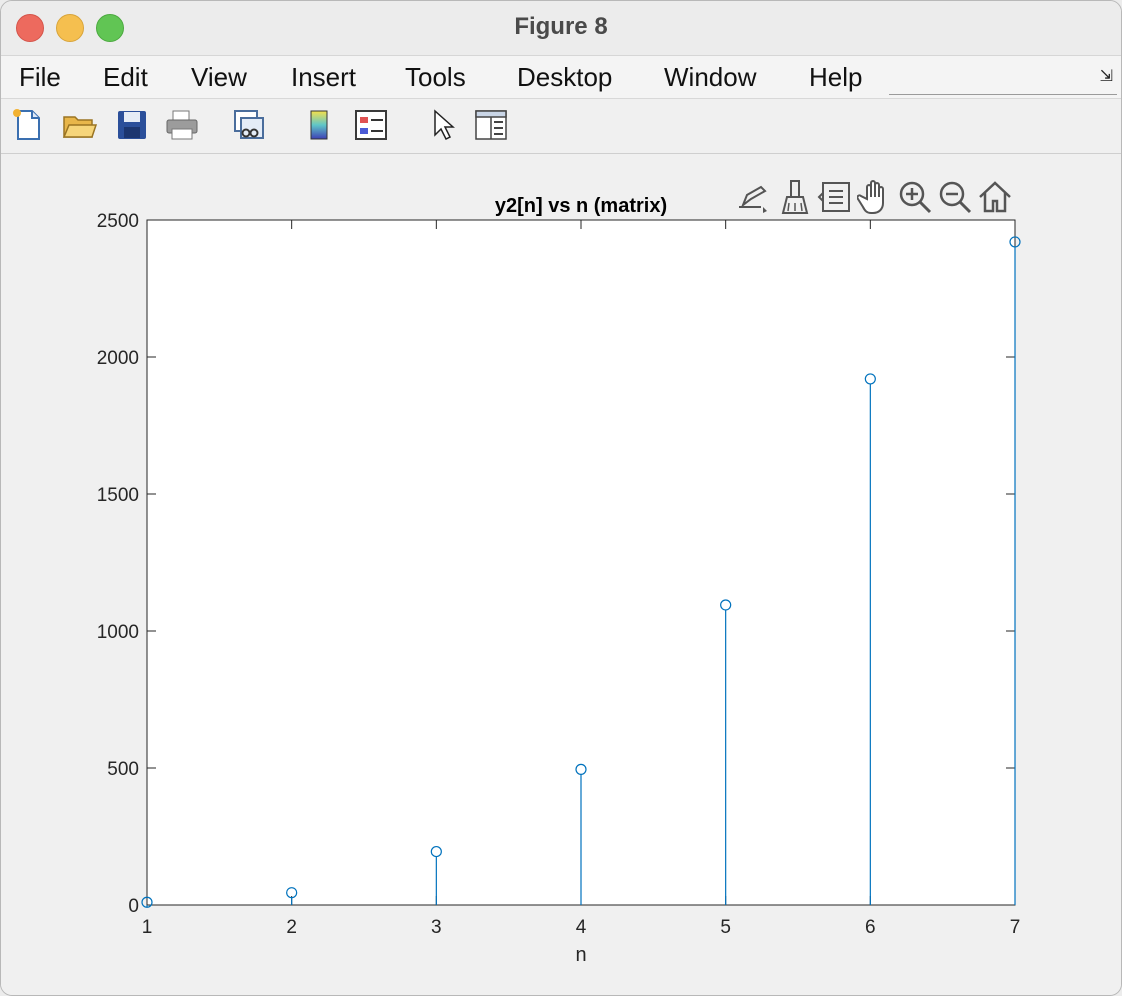  I want to click on title-bar: Figure 8, so click(561, 28).